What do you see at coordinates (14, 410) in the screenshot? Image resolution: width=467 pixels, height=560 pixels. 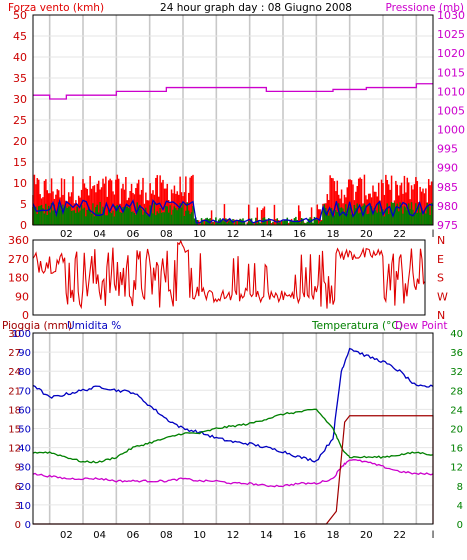 I see `tick-label: 18` at bounding box center [14, 410].